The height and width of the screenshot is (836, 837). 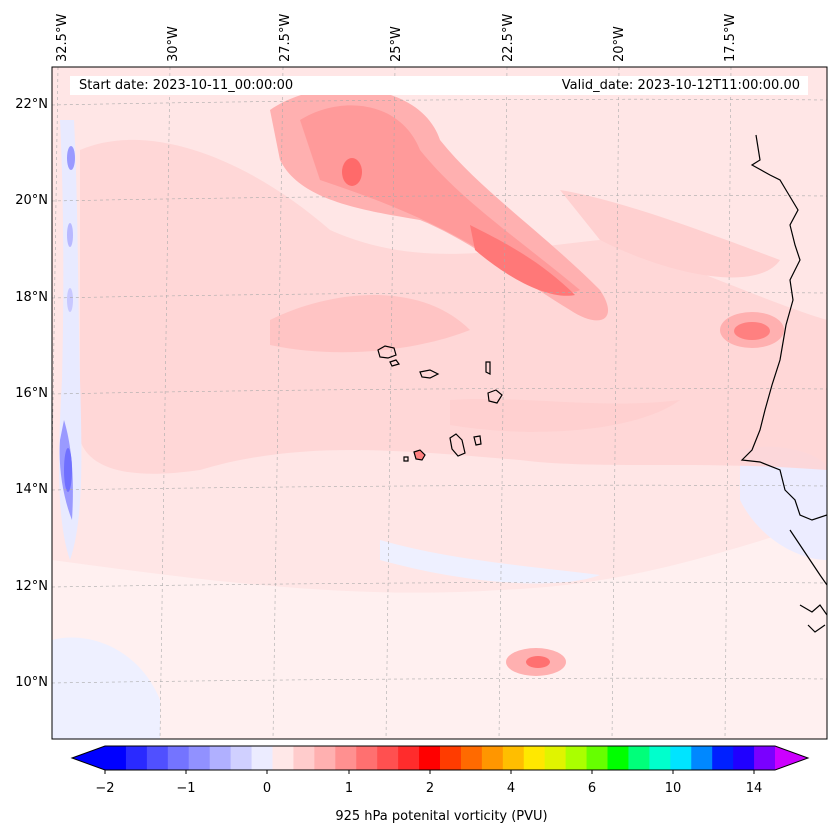 I want to click on colorbar-extend-high, so click(x=791, y=758).